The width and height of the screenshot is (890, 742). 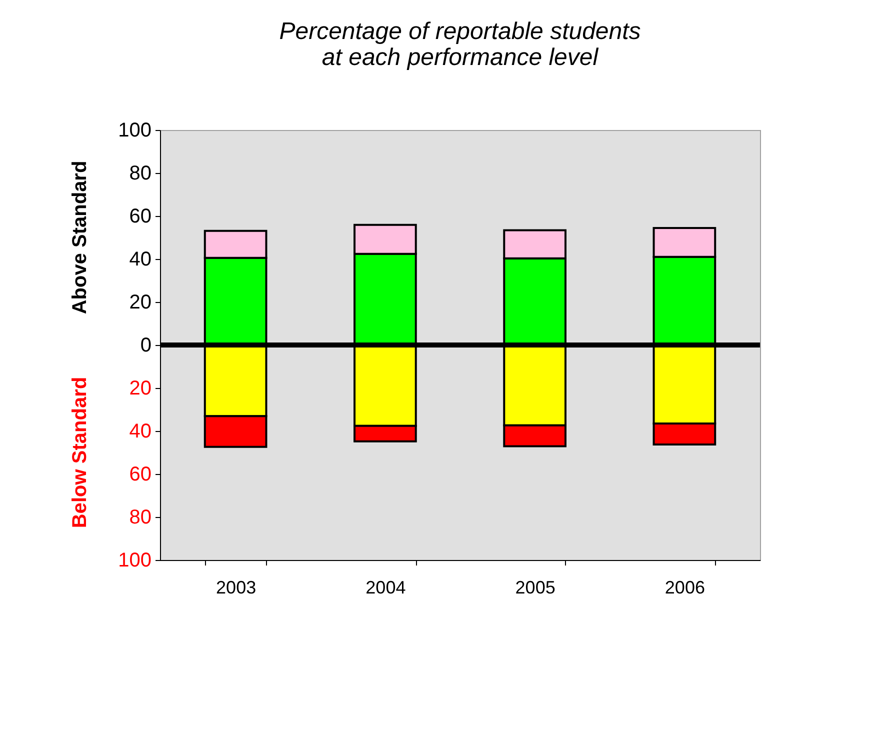 I want to click on text: Percentage of reportable students, so click(x=460, y=31).